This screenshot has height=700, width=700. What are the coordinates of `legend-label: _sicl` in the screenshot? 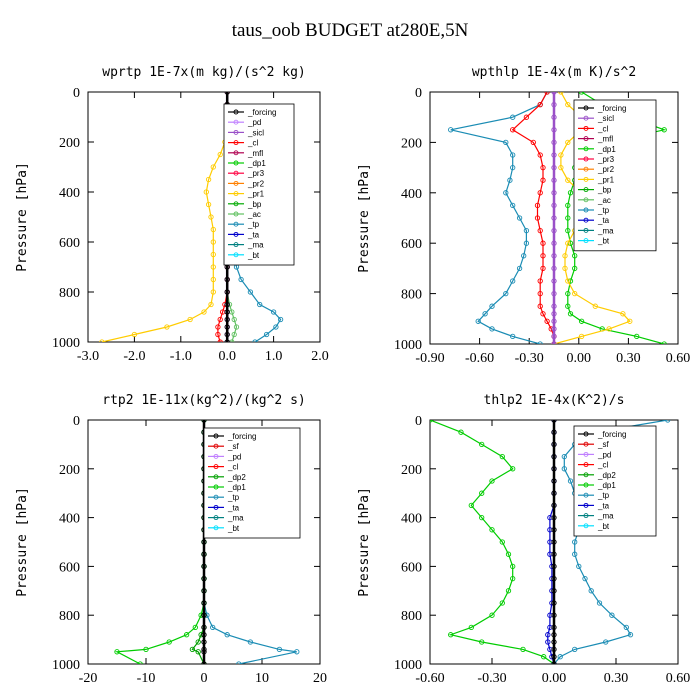 It's located at (255, 132).